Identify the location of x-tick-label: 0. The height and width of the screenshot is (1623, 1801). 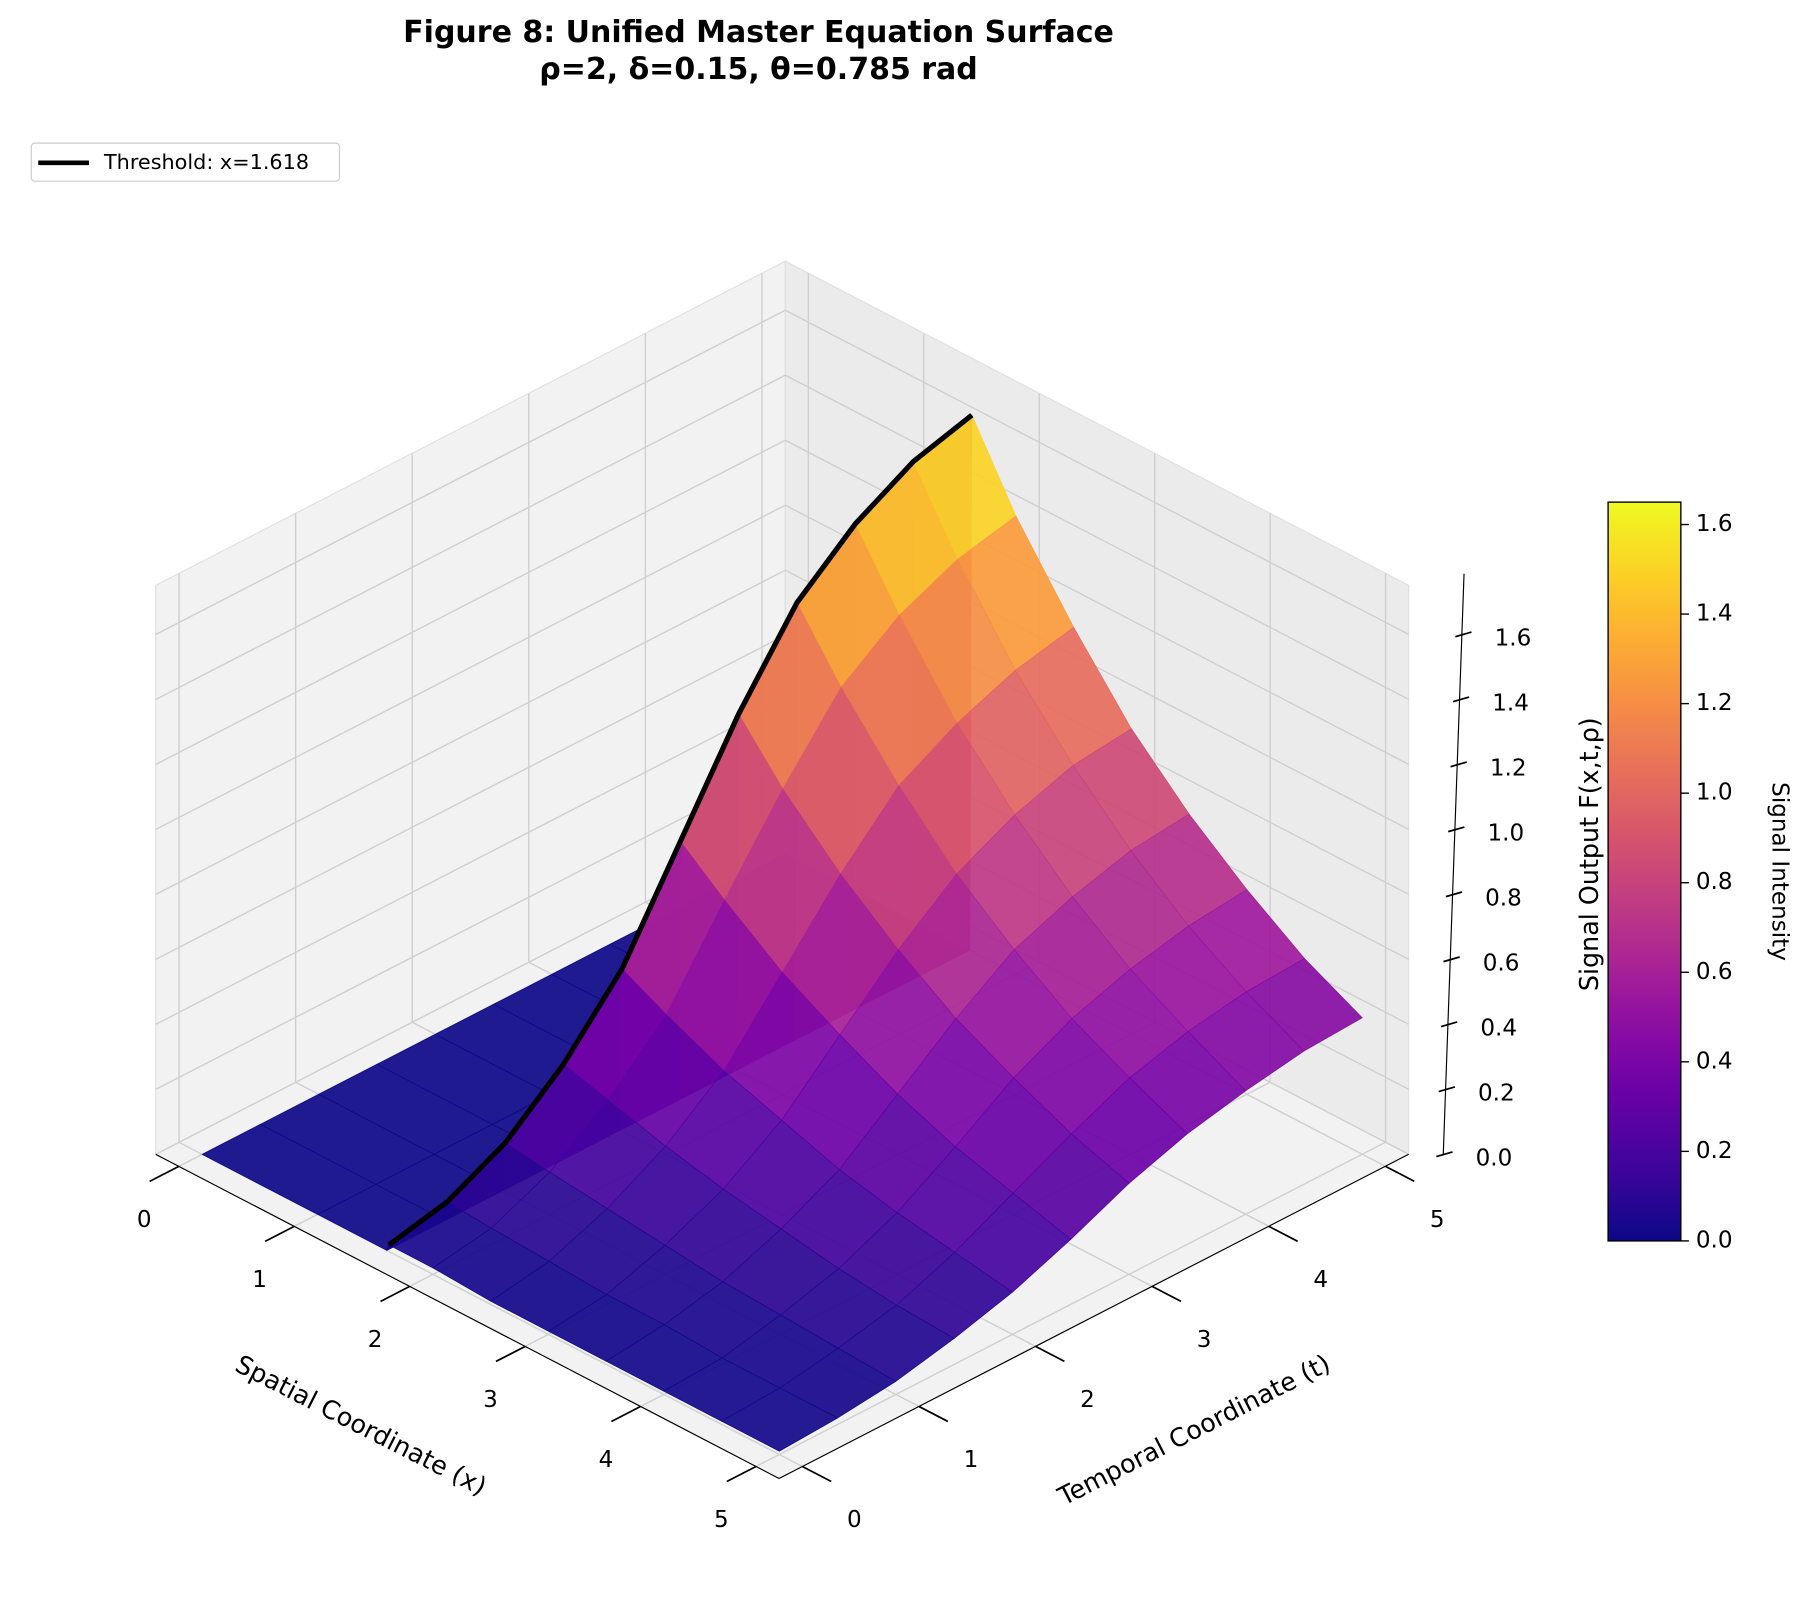
(144, 1220).